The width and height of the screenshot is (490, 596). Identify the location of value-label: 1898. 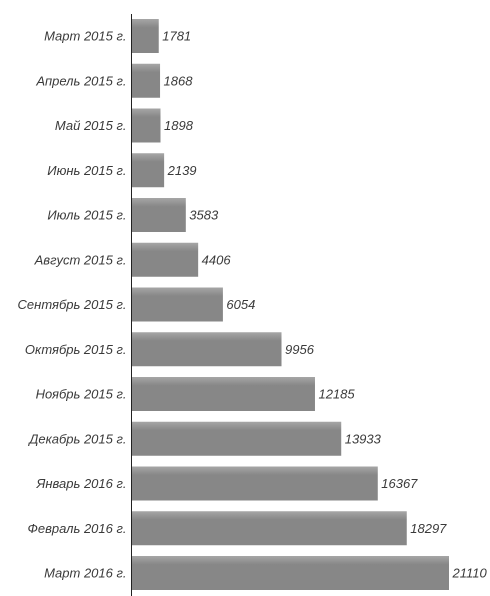
(179, 125).